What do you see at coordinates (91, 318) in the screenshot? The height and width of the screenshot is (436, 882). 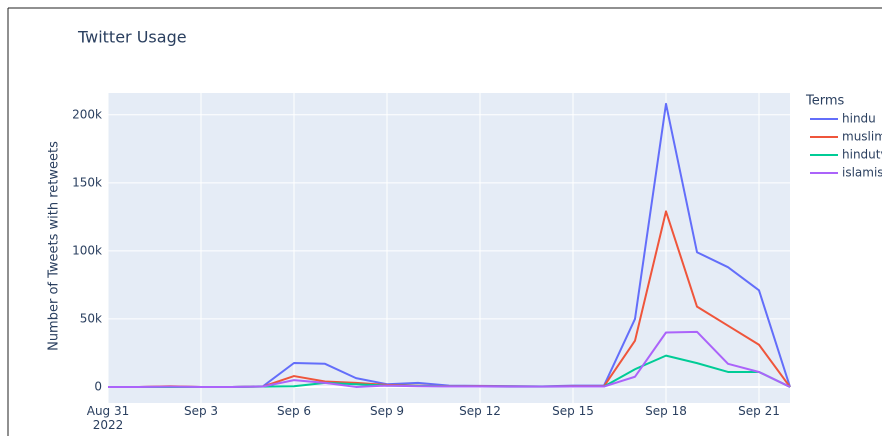 I see `y-tick-label: 50k` at bounding box center [91, 318].